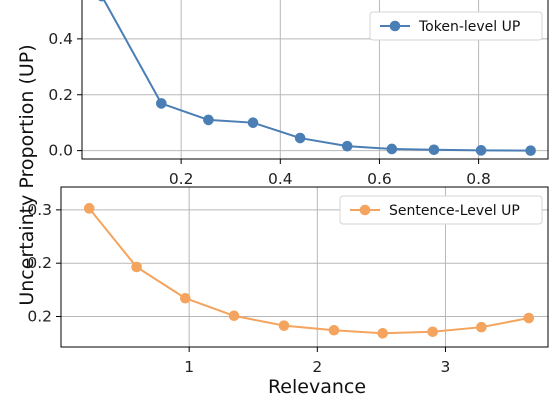 Image resolution: width=554 pixels, height=405 pixels. I want to click on x-tick-label-2: 2, so click(317, 367).